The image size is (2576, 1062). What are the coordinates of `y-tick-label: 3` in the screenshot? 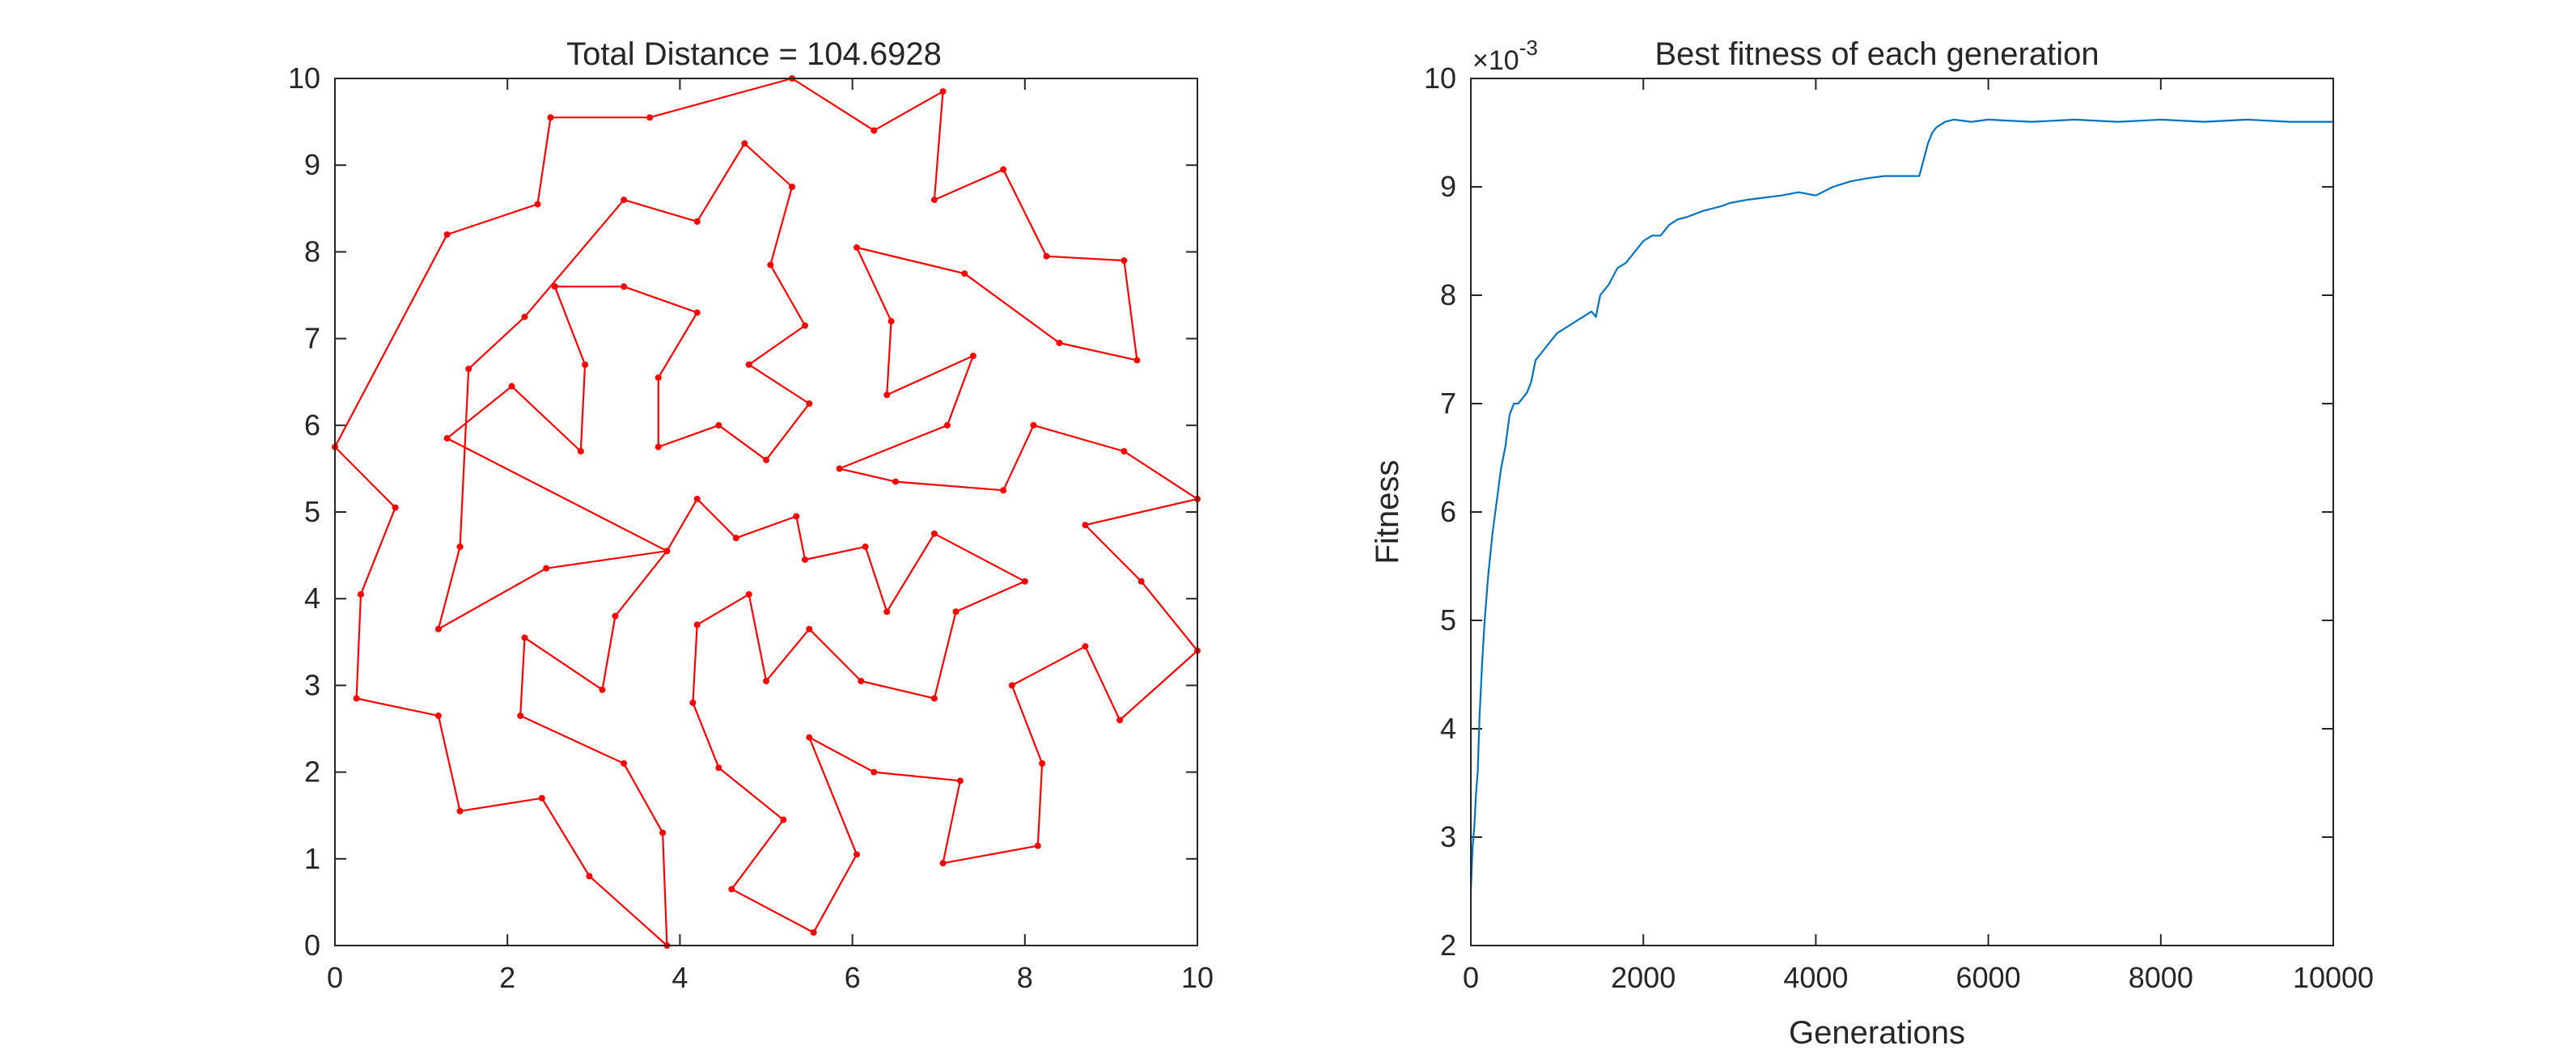 It's located at (1448, 836).